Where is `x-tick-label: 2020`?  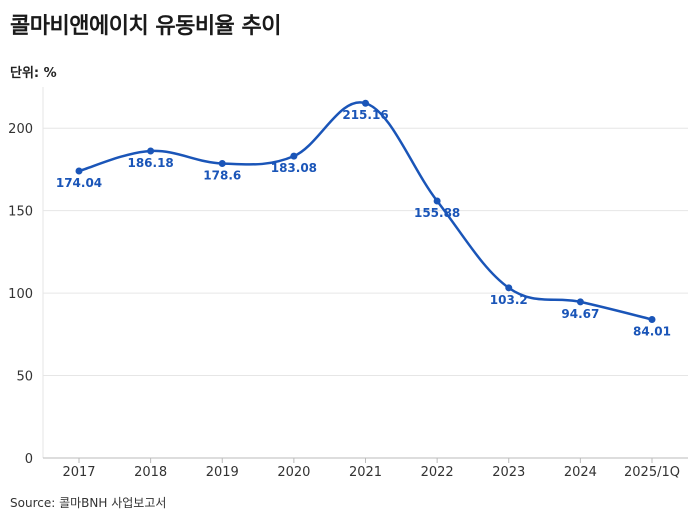
x-tick-label: 2020 is located at coordinates (293, 472).